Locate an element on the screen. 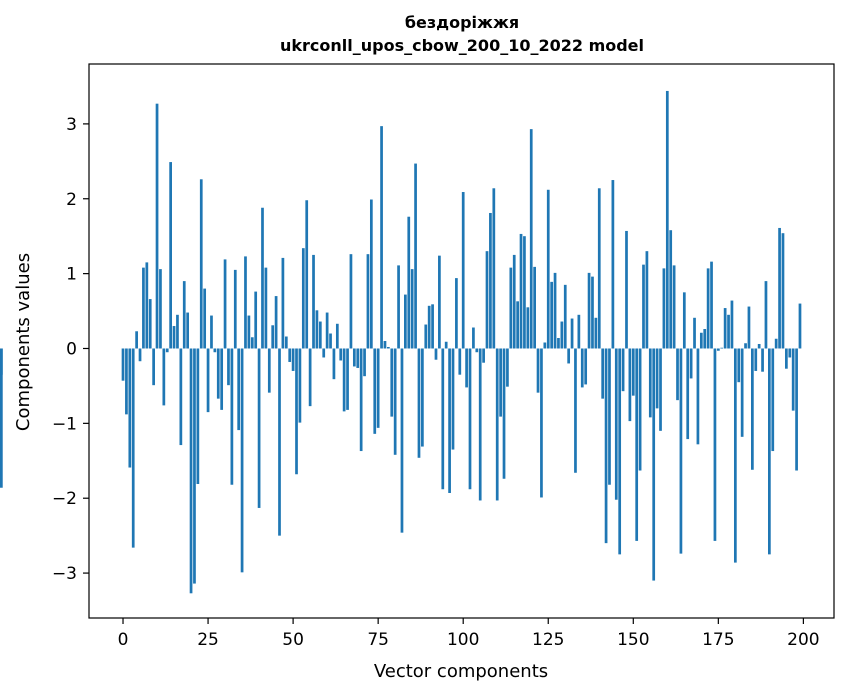 This screenshot has width=847, height=696. y-axis-ticks: −3 −2 −1 0 1 2 3 is located at coordinates (70, 349).